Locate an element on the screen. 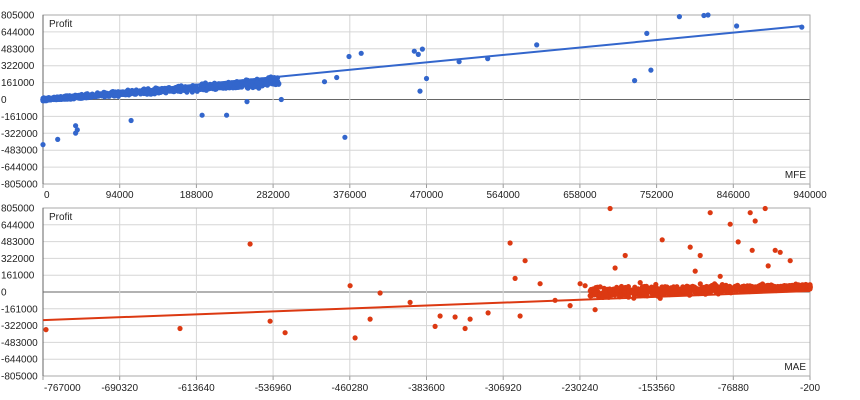 The height and width of the screenshot is (400, 860). x-tick-label: 846000 is located at coordinates (734, 195).